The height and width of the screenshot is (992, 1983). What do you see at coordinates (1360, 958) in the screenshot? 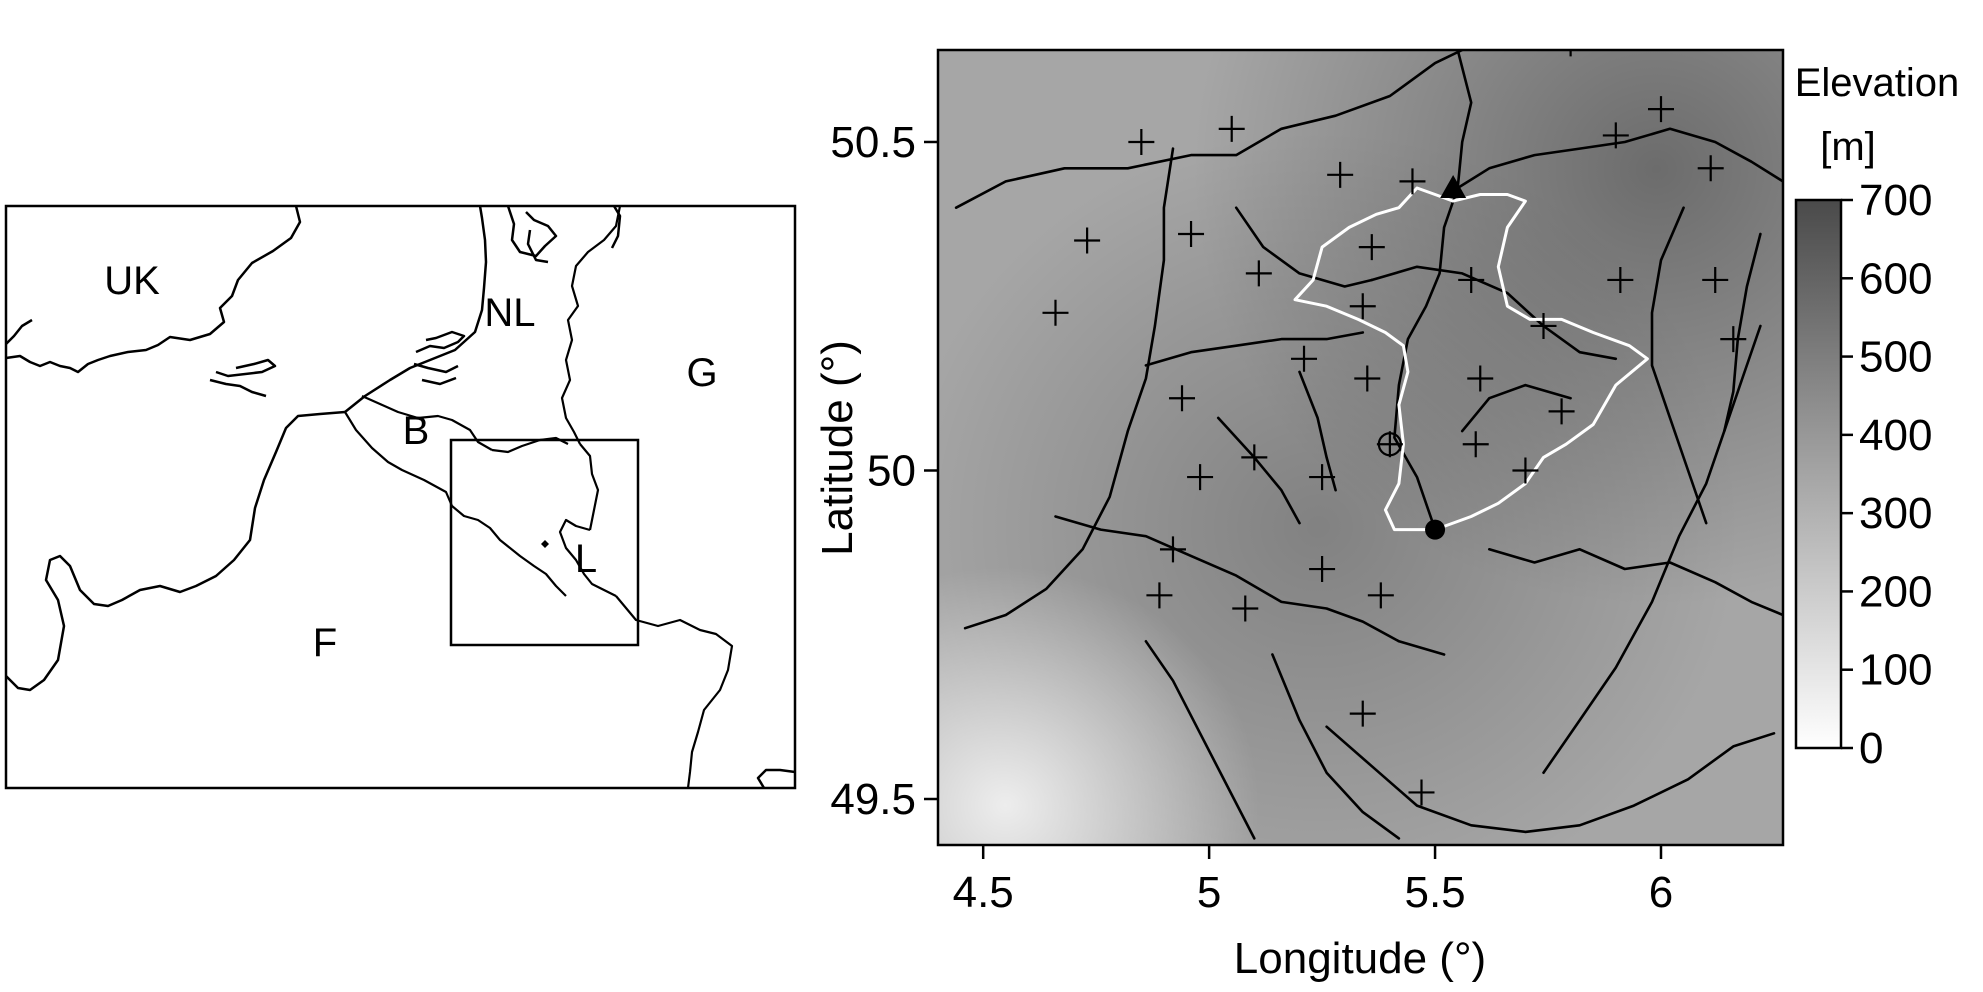
I see `x-axis-title: Longitude (°)` at bounding box center [1360, 958].